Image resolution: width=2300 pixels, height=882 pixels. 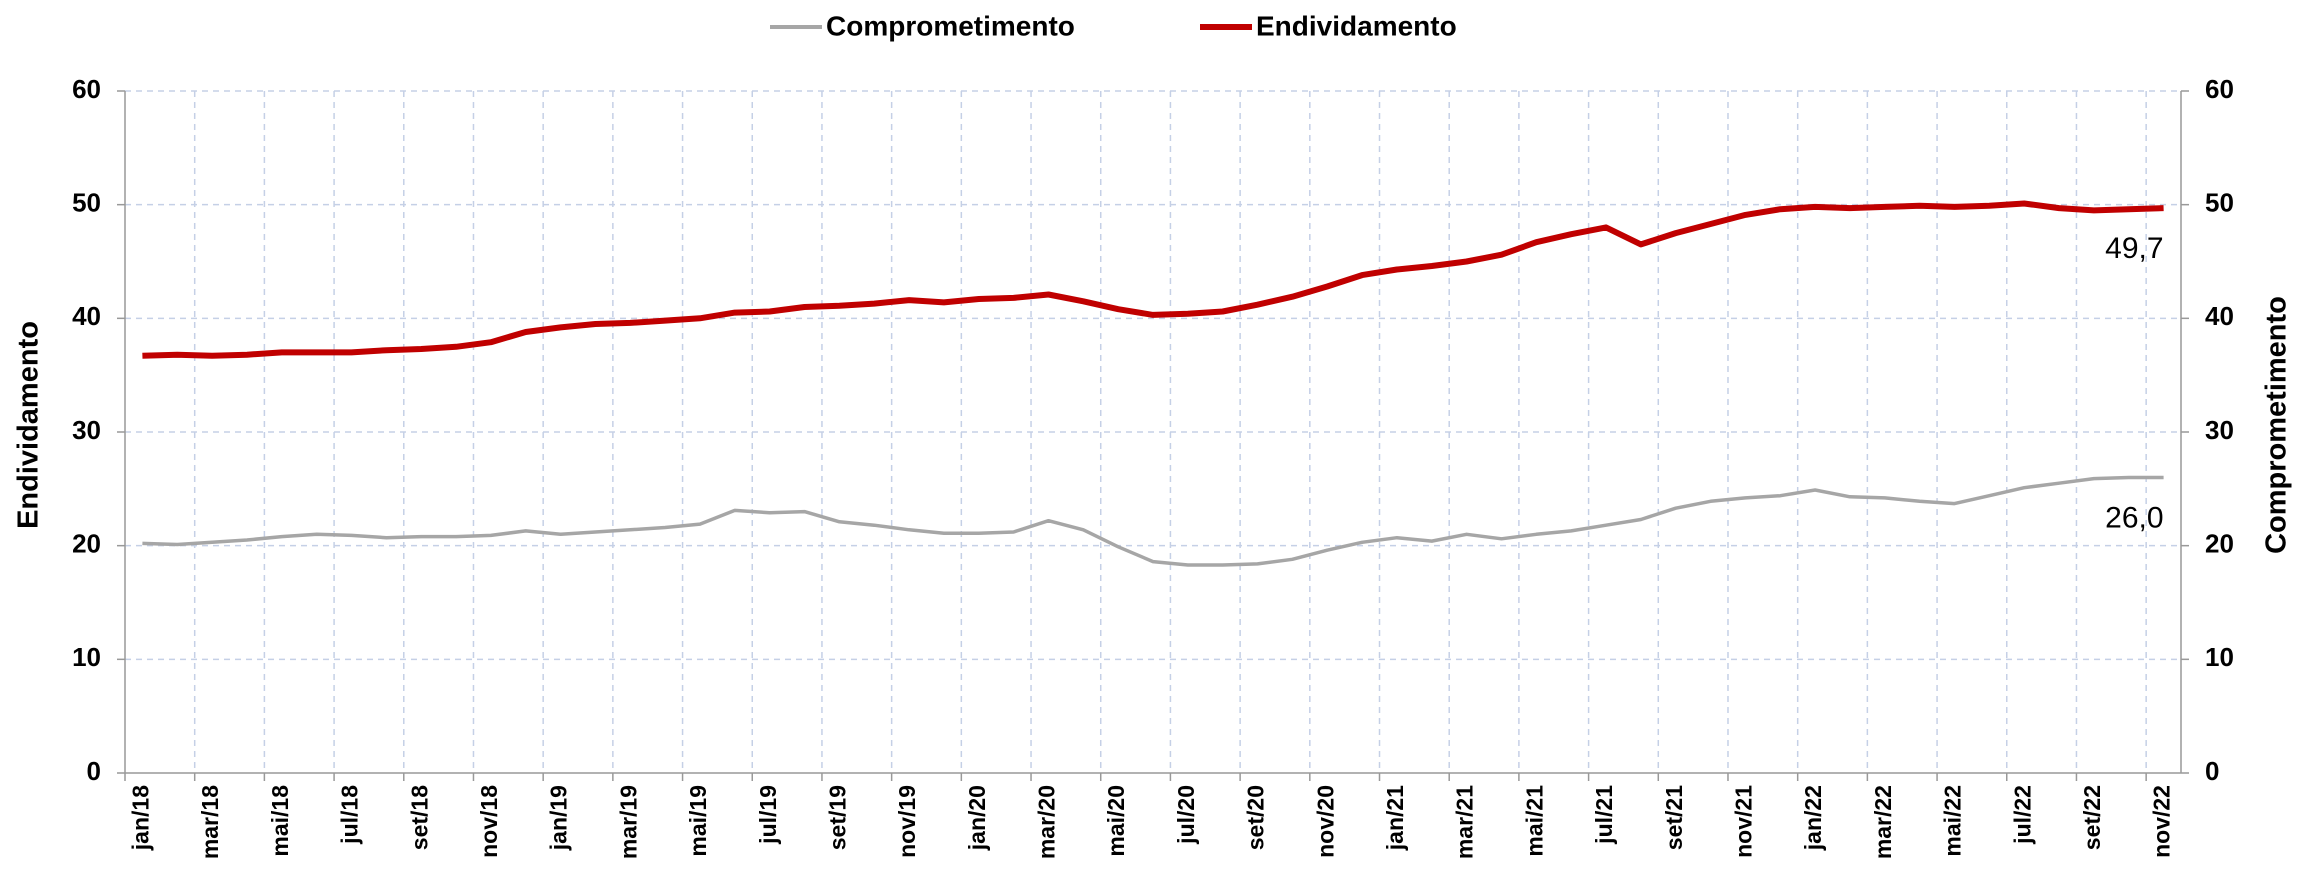 What do you see at coordinates (768, 815) in the screenshot?
I see `x-tick-label: jul/19` at bounding box center [768, 815].